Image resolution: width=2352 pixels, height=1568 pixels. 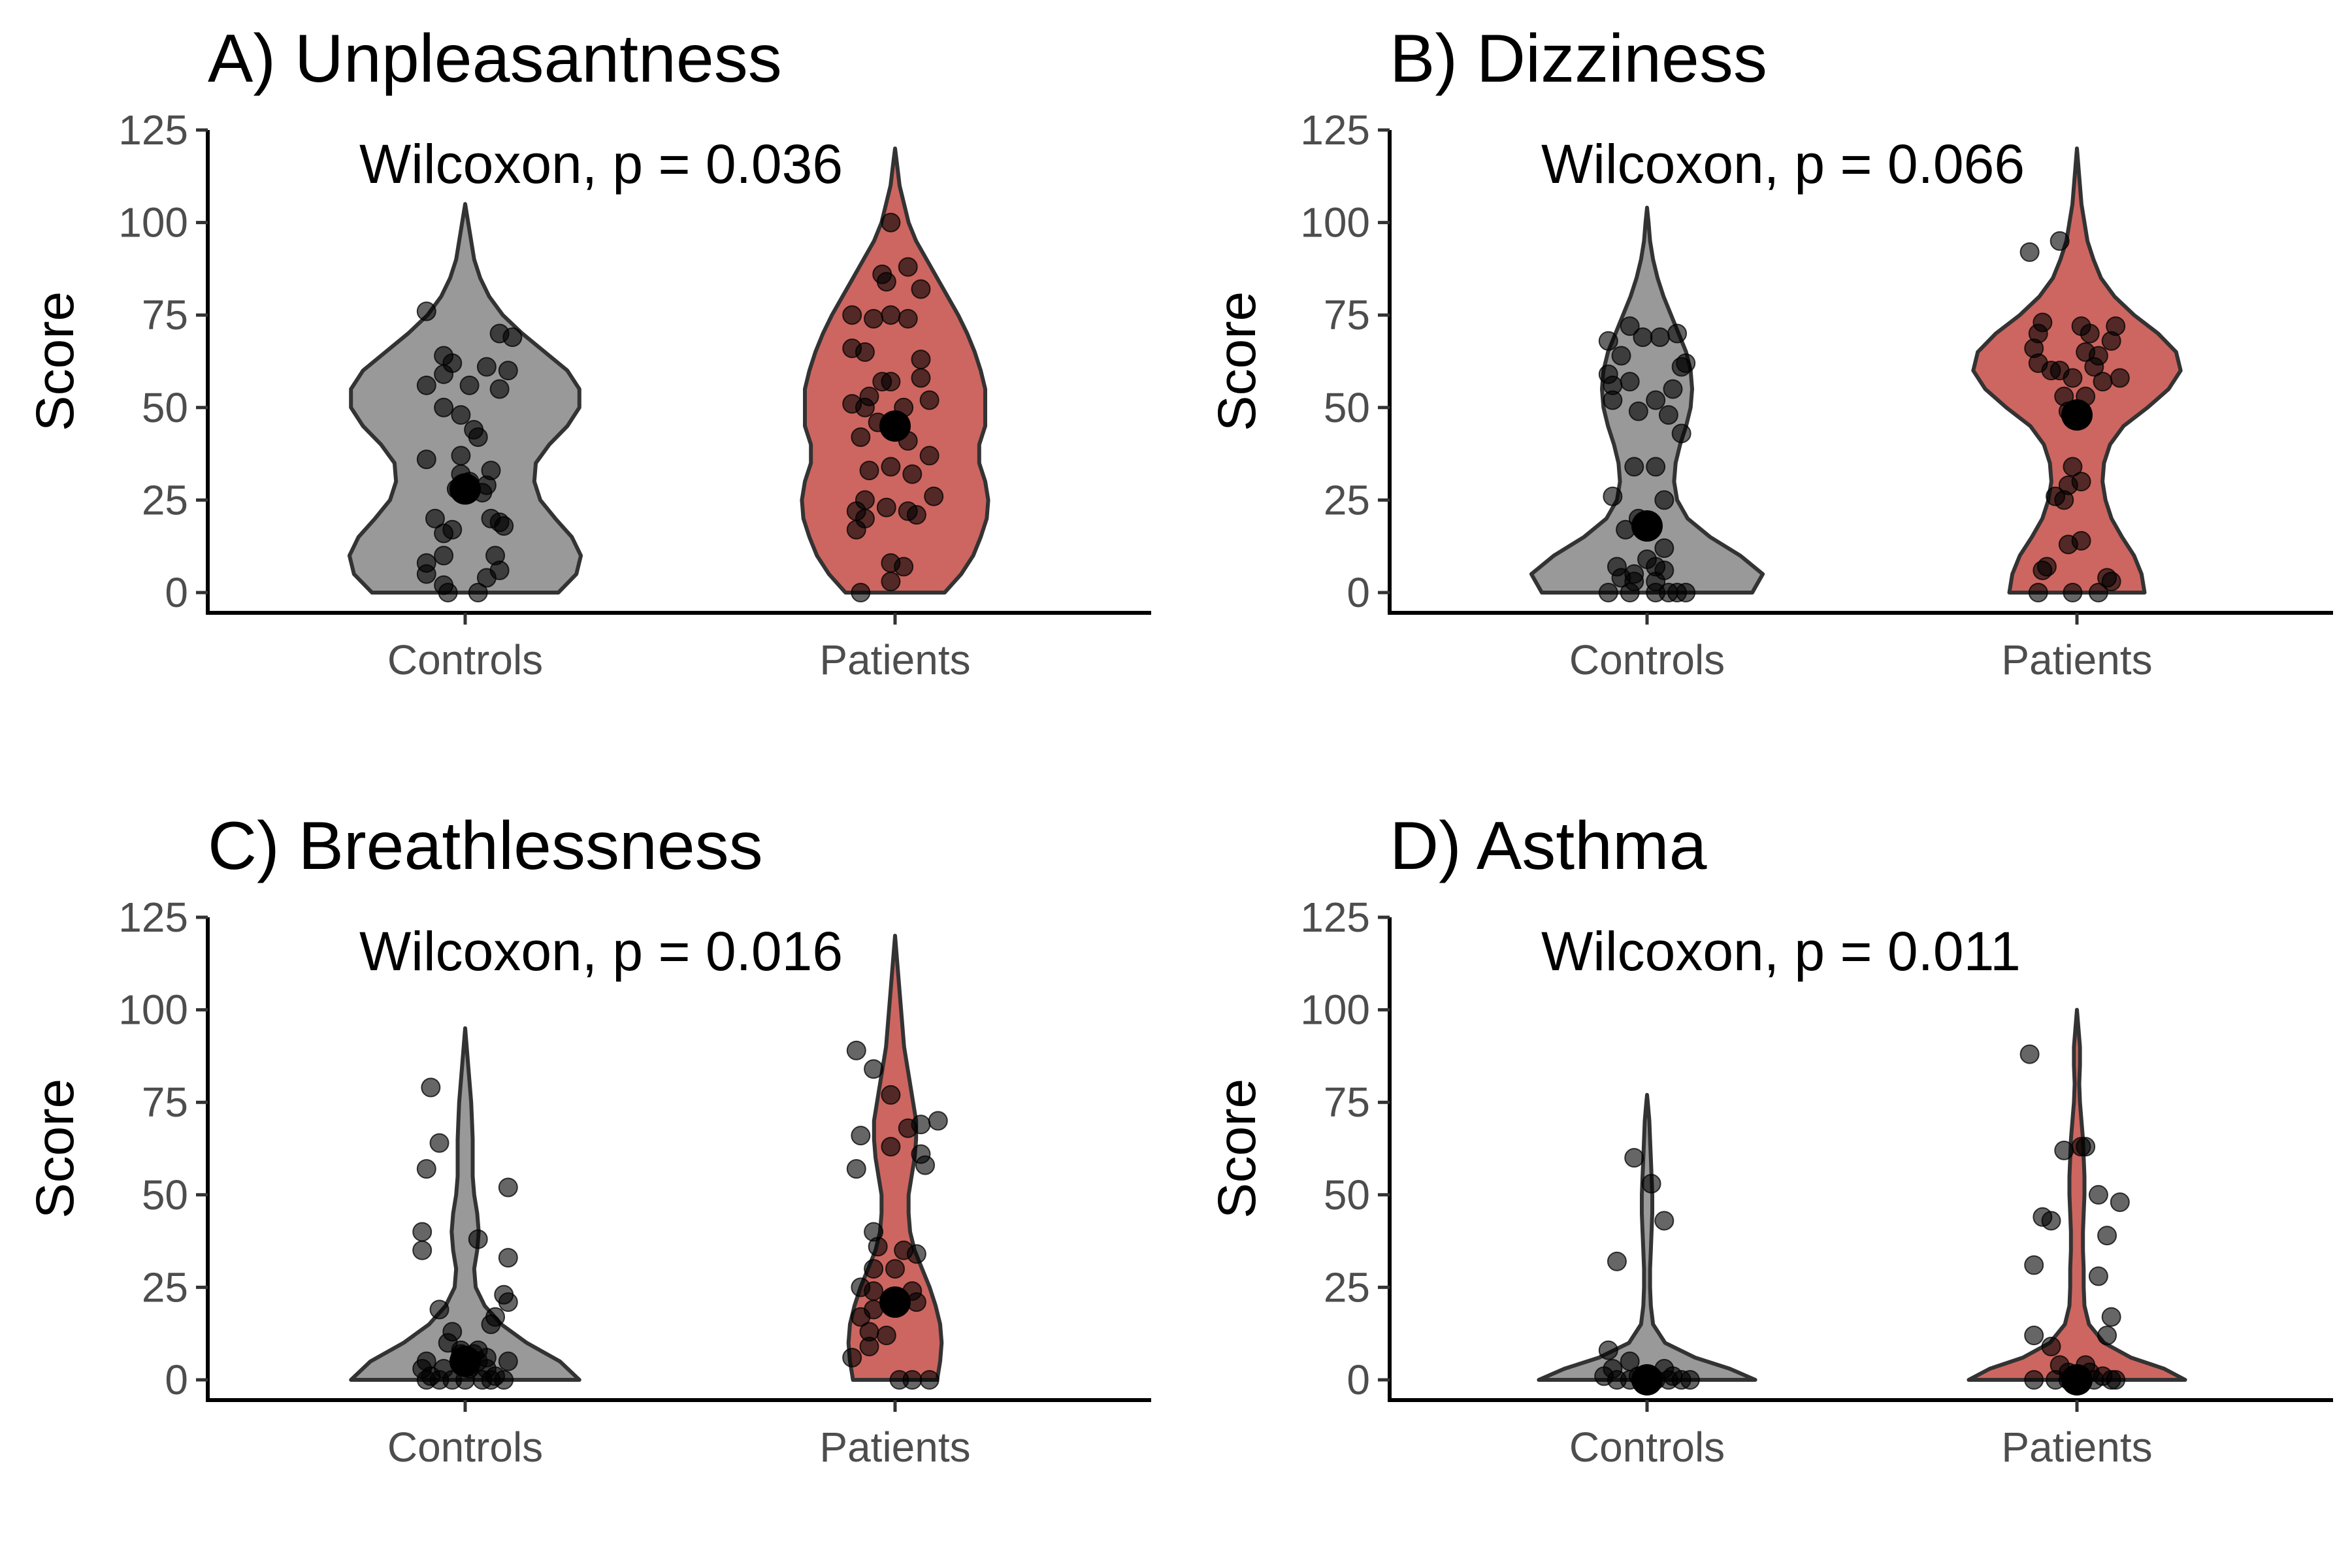 I want to click on y-tick-label: 0, so click(x=1358, y=592).